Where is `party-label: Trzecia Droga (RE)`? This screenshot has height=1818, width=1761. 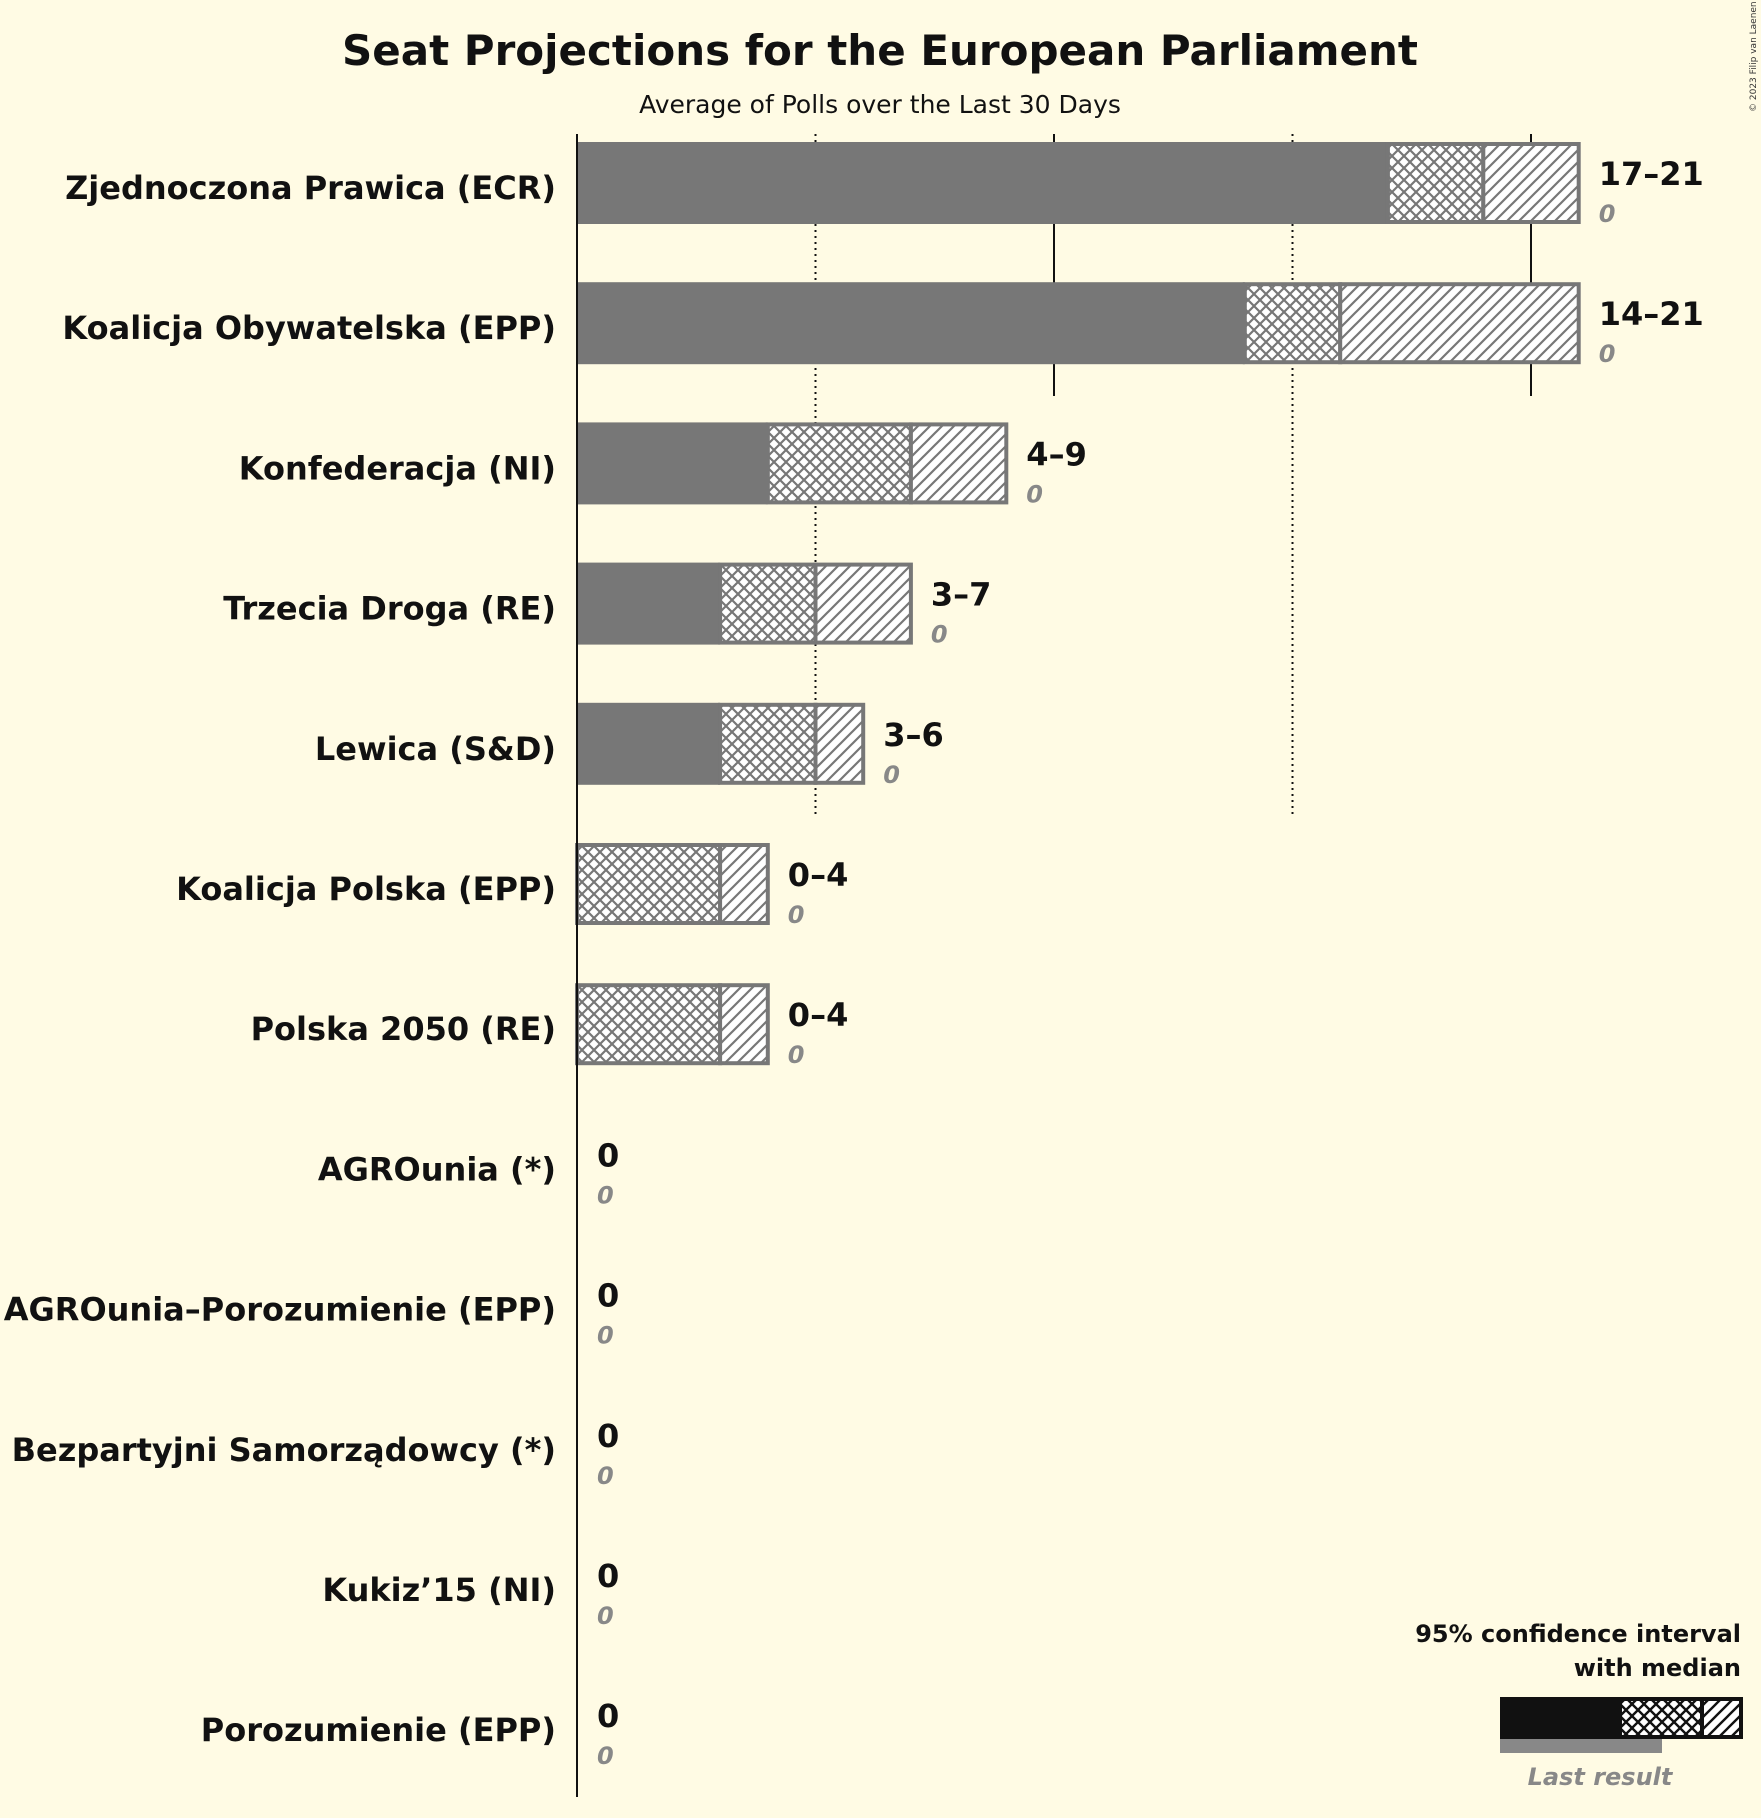
party-label: Trzecia Droga (RE) is located at coordinates (389, 609).